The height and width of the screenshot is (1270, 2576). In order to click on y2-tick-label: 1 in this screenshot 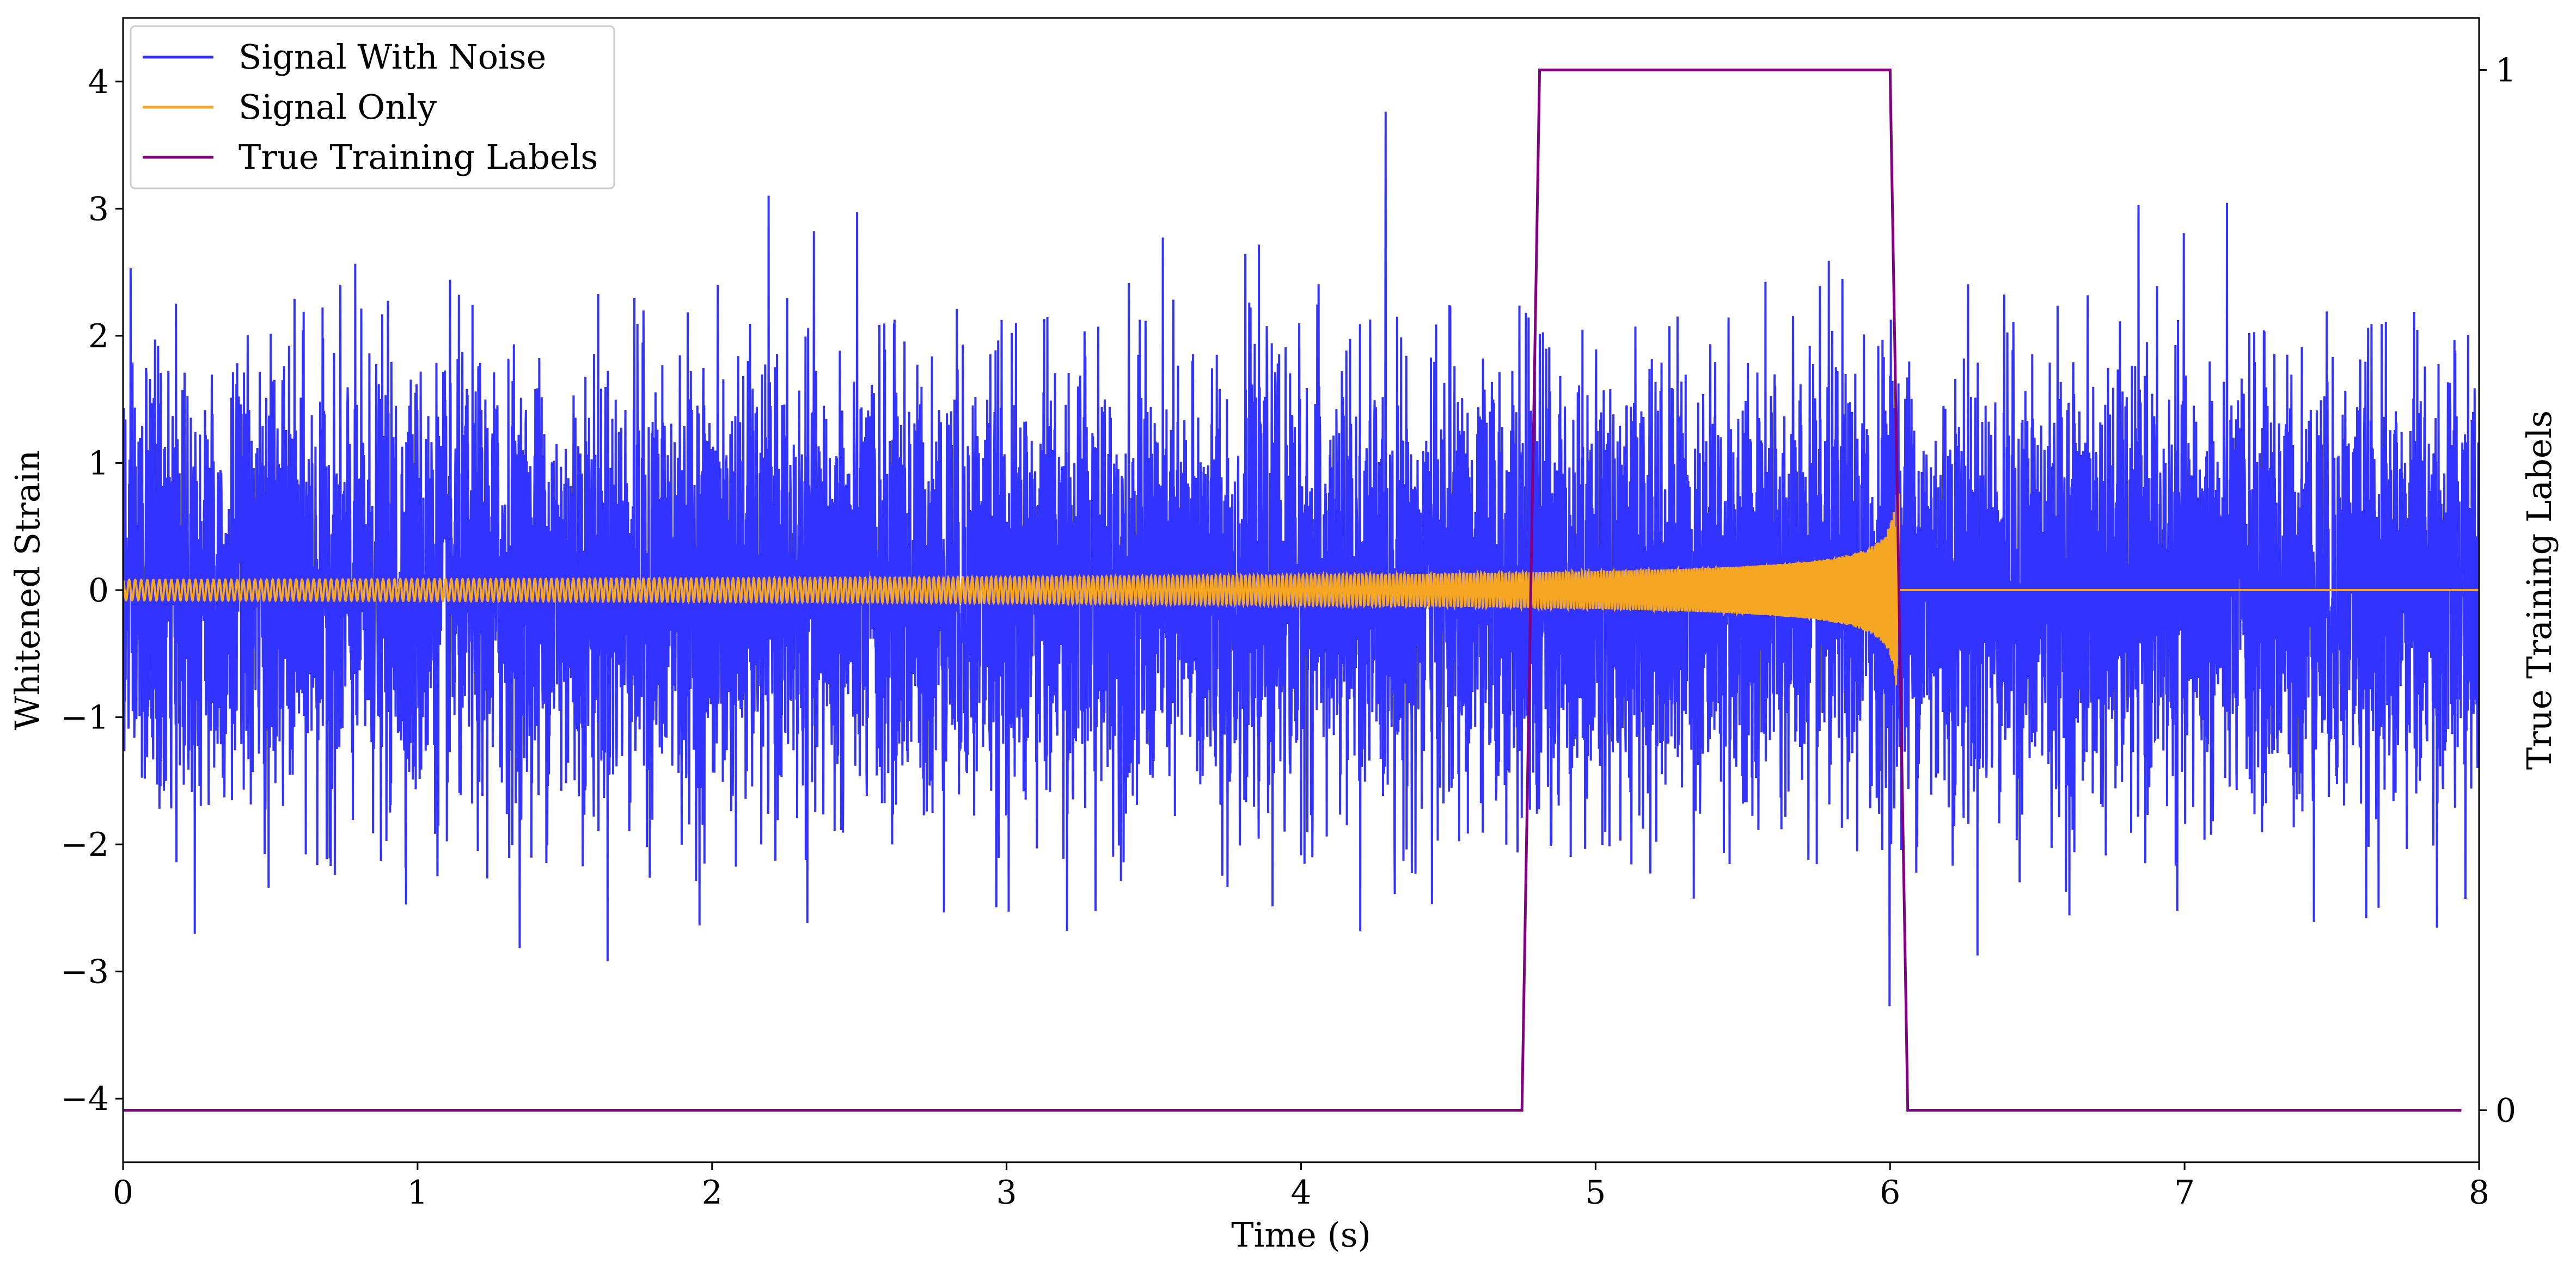, I will do `click(2505, 71)`.